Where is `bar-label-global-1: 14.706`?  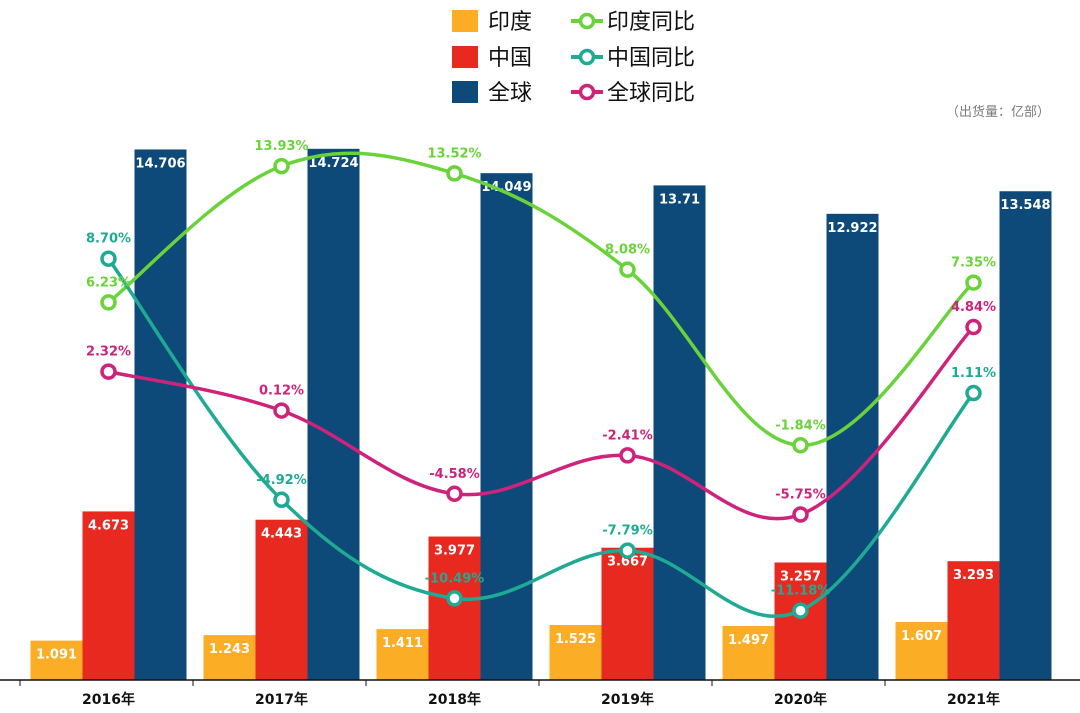
bar-label-global-1: 14.706 is located at coordinates (160, 163).